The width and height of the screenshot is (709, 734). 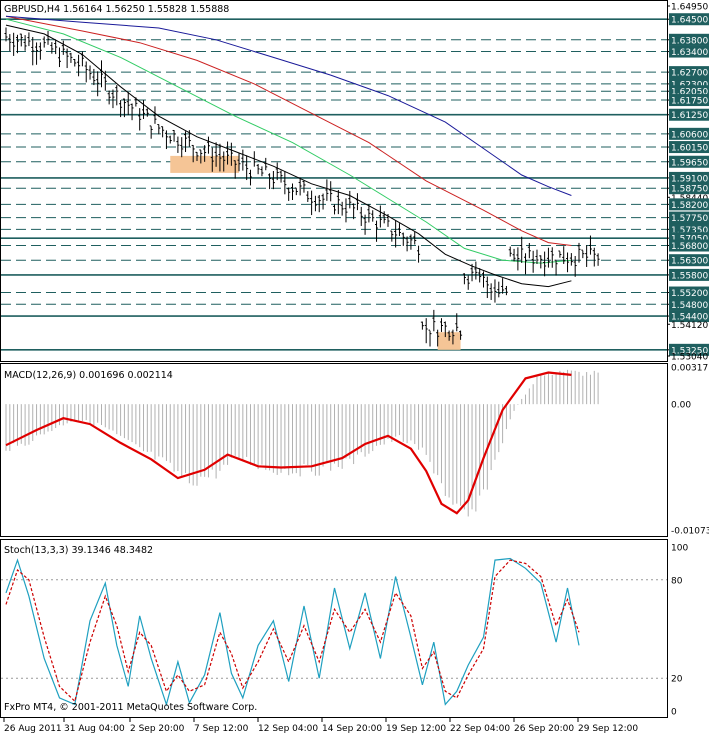 What do you see at coordinates (690, 450) in the screenshot?
I see `macd-axis: 0.00317 0.00 -0.01073` at bounding box center [690, 450].